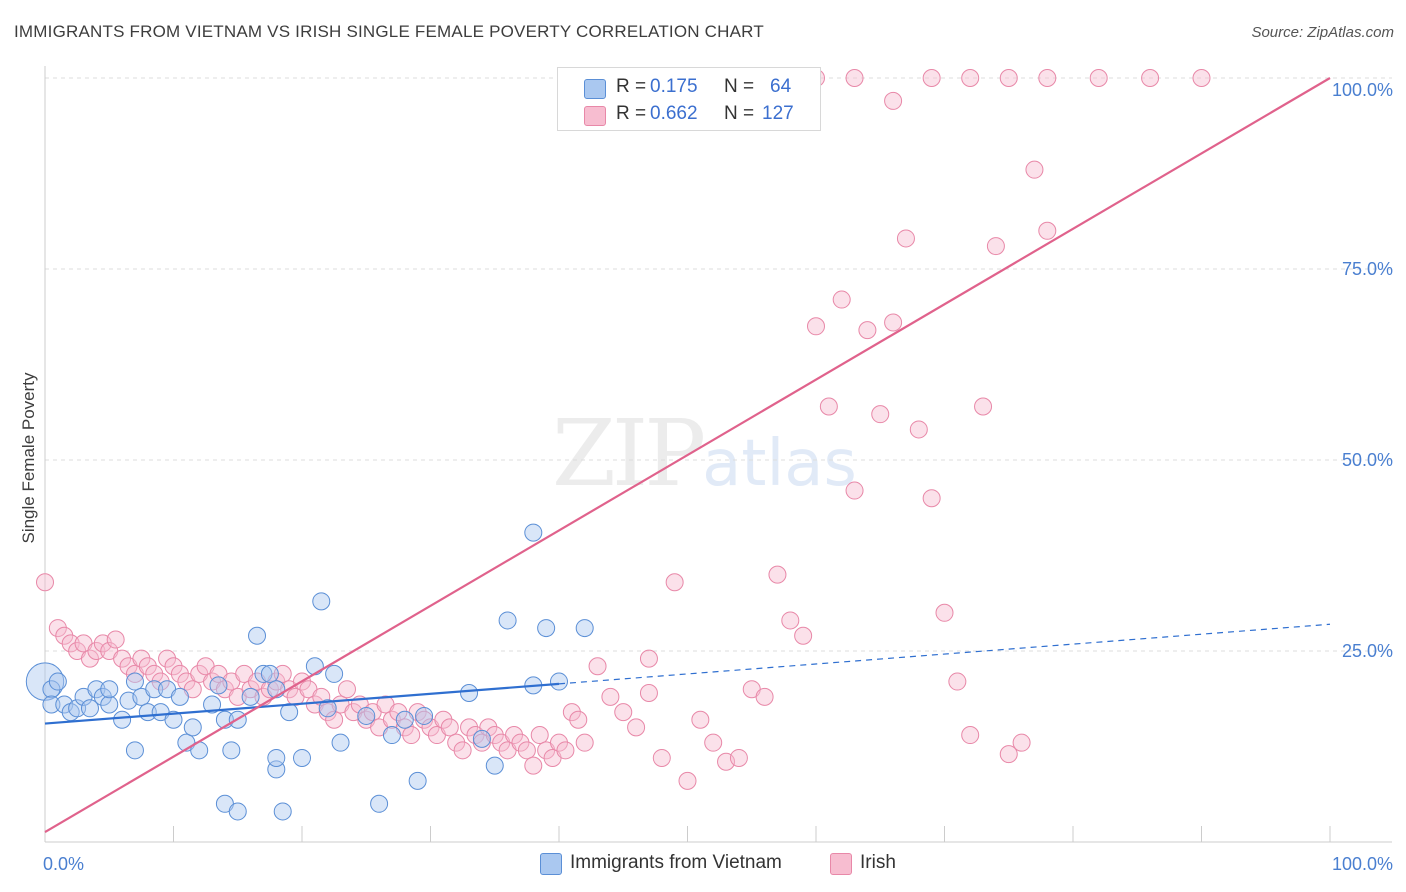 The image size is (1406, 892). I want to click on correlation-legend: R = 0.175 N = 64 R = 0.662 N = 127, so click(689, 99).